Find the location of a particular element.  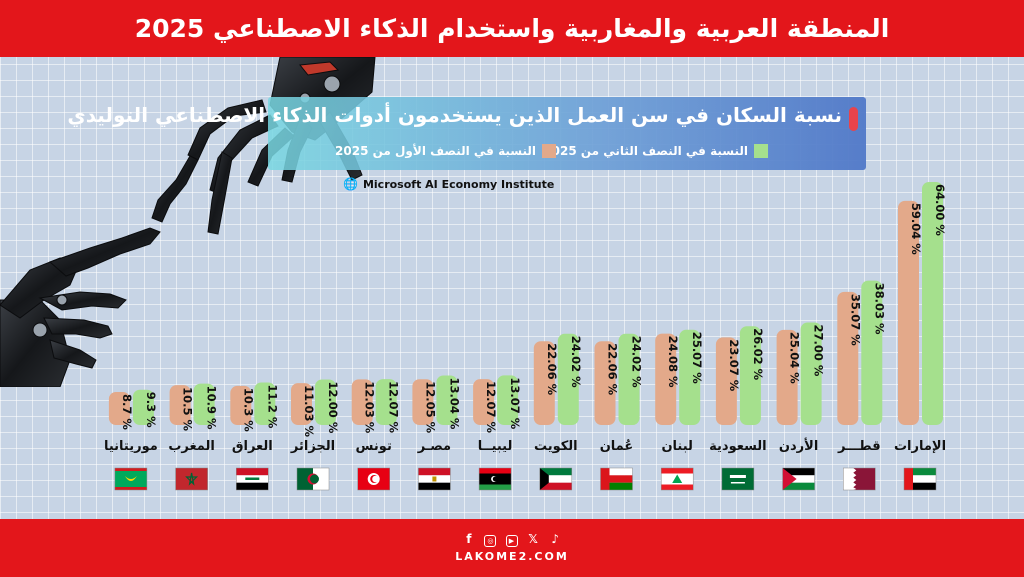

flag-egypt-icon is located at coordinates (434, 479).